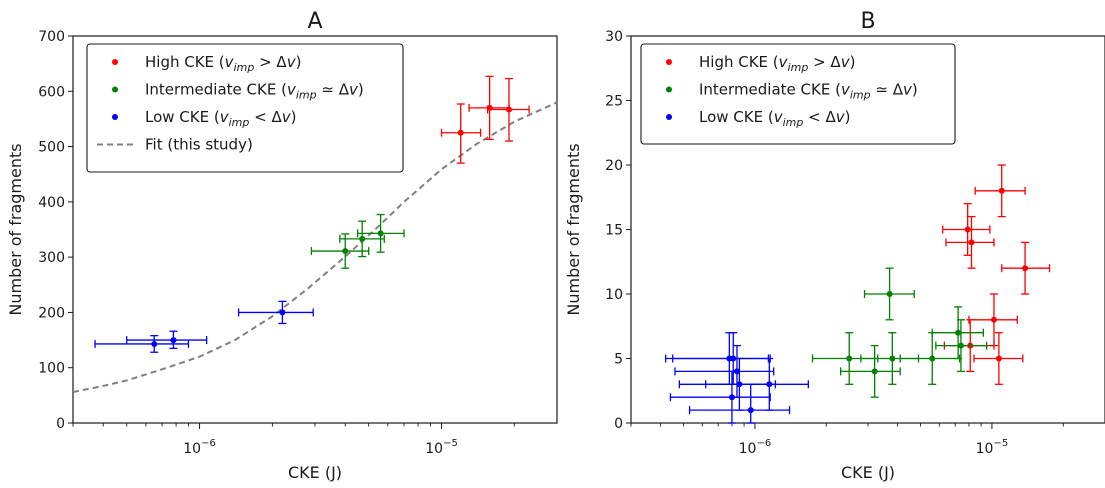  What do you see at coordinates (51, 37) in the screenshot?
I see `y-tick-label: 700` at bounding box center [51, 37].